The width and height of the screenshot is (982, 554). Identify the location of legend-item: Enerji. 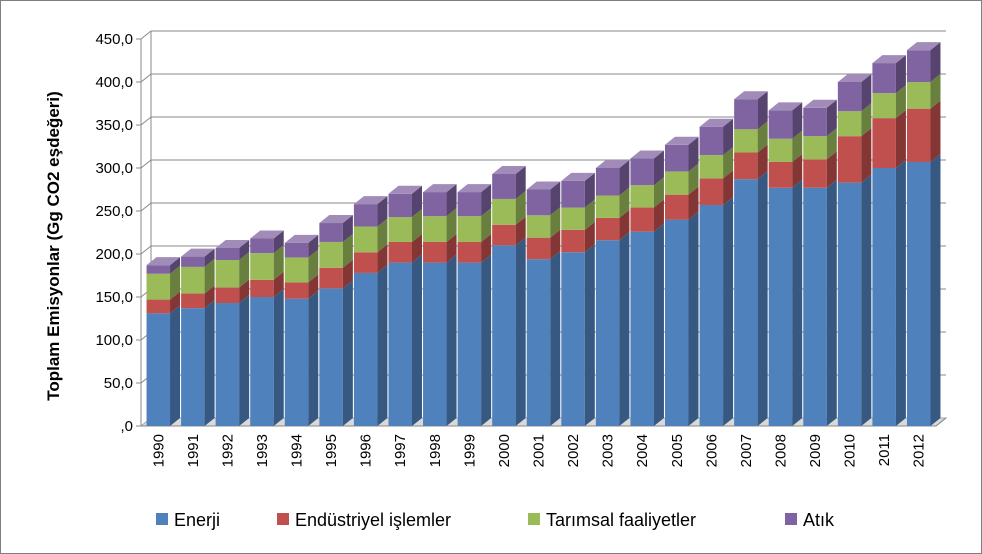
(188, 520).